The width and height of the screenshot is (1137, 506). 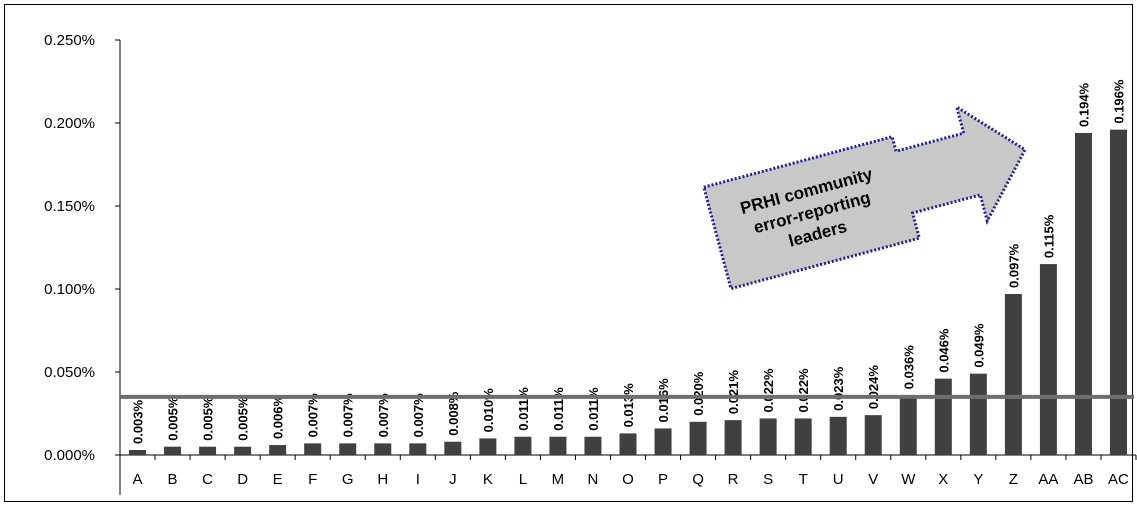 I want to click on x-tick-label: A, so click(x=138, y=479).